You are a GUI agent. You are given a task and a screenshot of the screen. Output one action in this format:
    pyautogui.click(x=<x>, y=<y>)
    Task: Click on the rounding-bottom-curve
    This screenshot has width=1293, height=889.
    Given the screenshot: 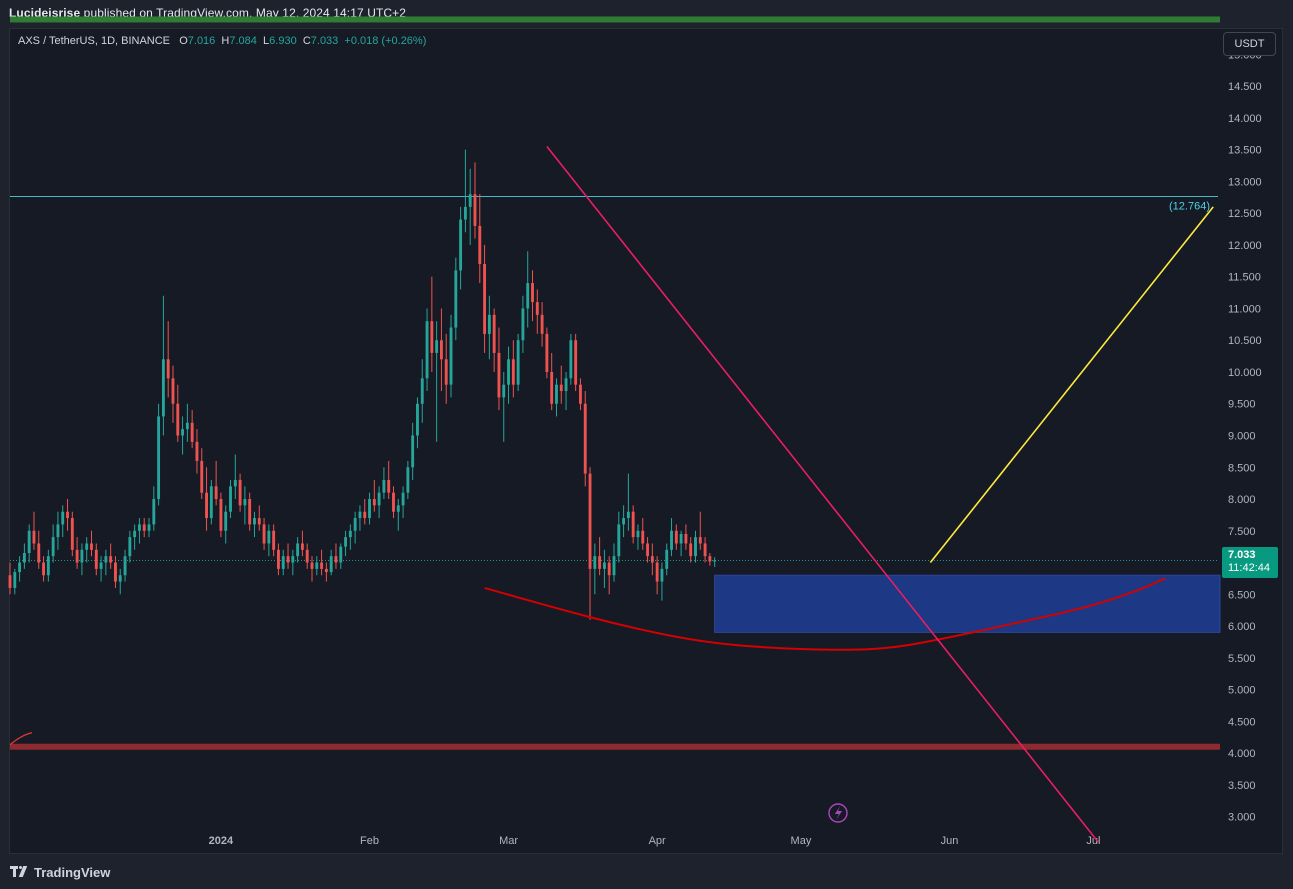 What is the action you would take?
    pyautogui.click(x=825, y=614)
    